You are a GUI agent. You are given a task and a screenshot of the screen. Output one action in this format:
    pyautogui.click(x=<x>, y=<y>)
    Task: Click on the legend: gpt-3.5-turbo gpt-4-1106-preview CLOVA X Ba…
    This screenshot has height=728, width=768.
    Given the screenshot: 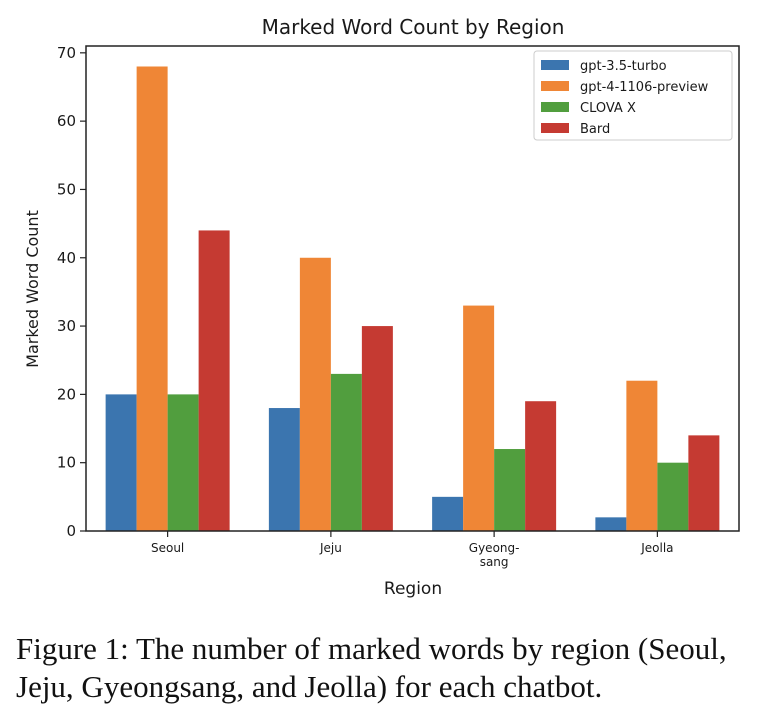 What is the action you would take?
    pyautogui.click(x=633, y=95)
    